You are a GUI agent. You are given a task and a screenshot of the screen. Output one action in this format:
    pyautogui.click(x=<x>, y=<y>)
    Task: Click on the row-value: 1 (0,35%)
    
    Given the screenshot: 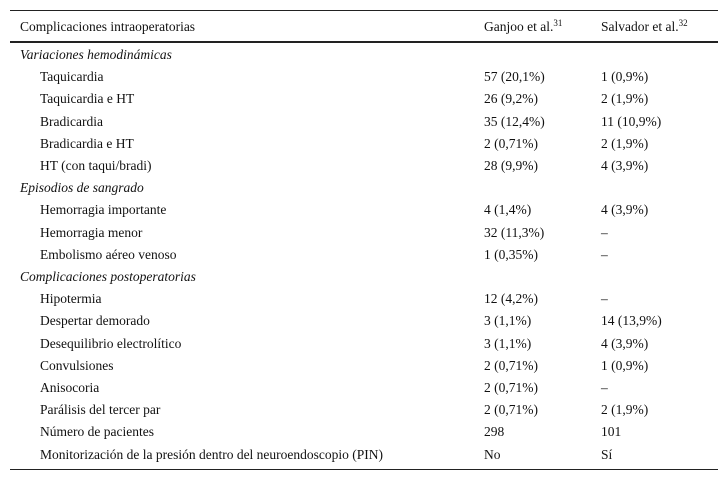 What is the action you would take?
    pyautogui.click(x=511, y=254)
    